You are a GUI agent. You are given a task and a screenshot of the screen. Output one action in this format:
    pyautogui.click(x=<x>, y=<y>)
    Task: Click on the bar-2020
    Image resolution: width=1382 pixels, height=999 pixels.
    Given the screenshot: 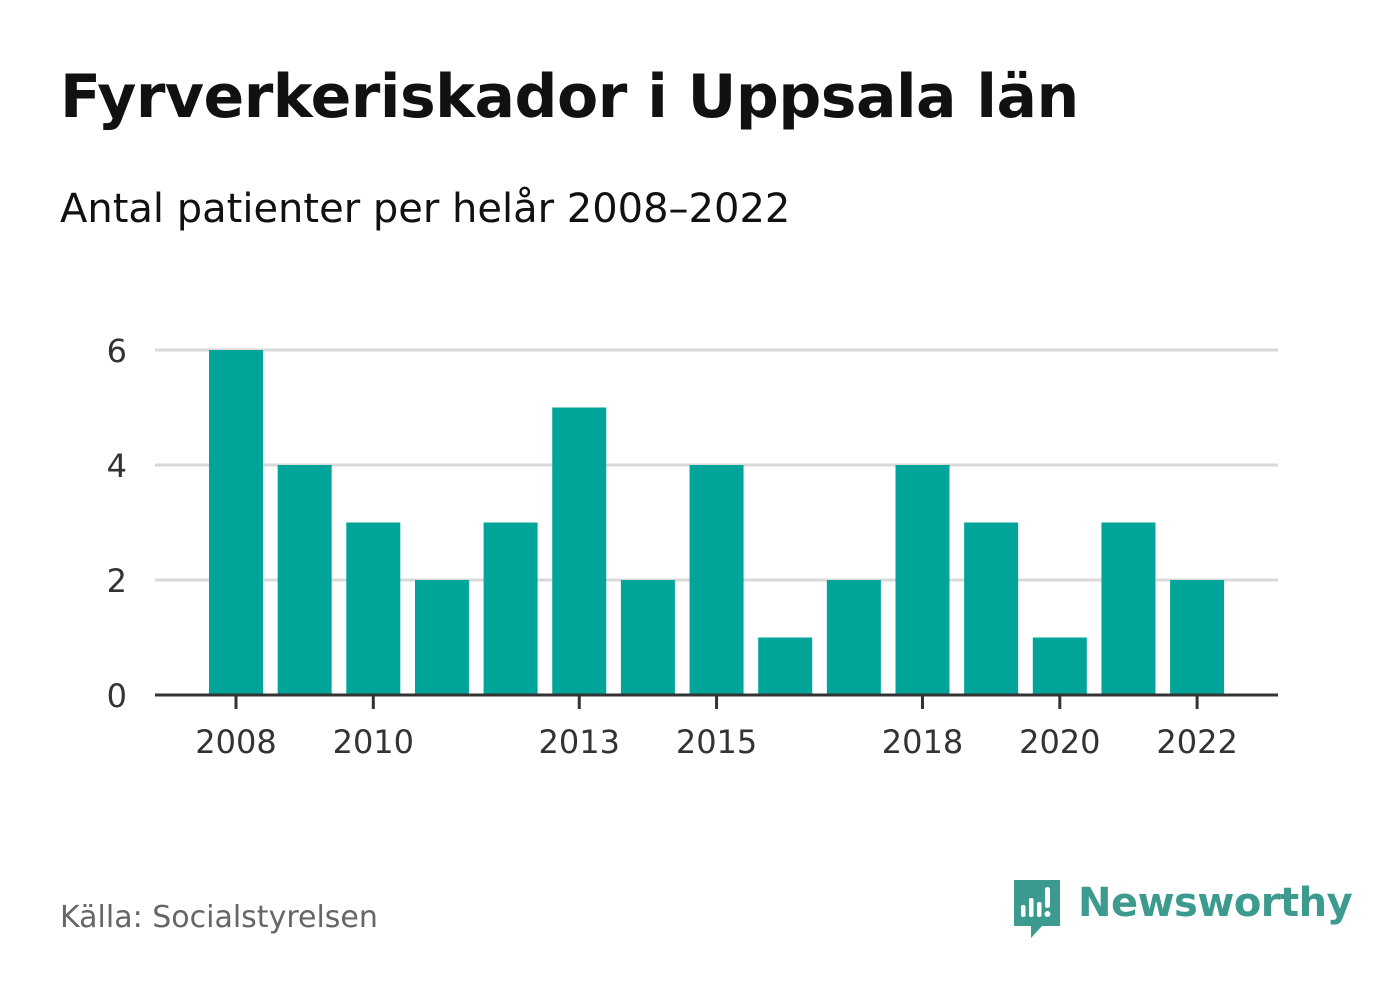 What is the action you would take?
    pyautogui.click(x=1059, y=666)
    